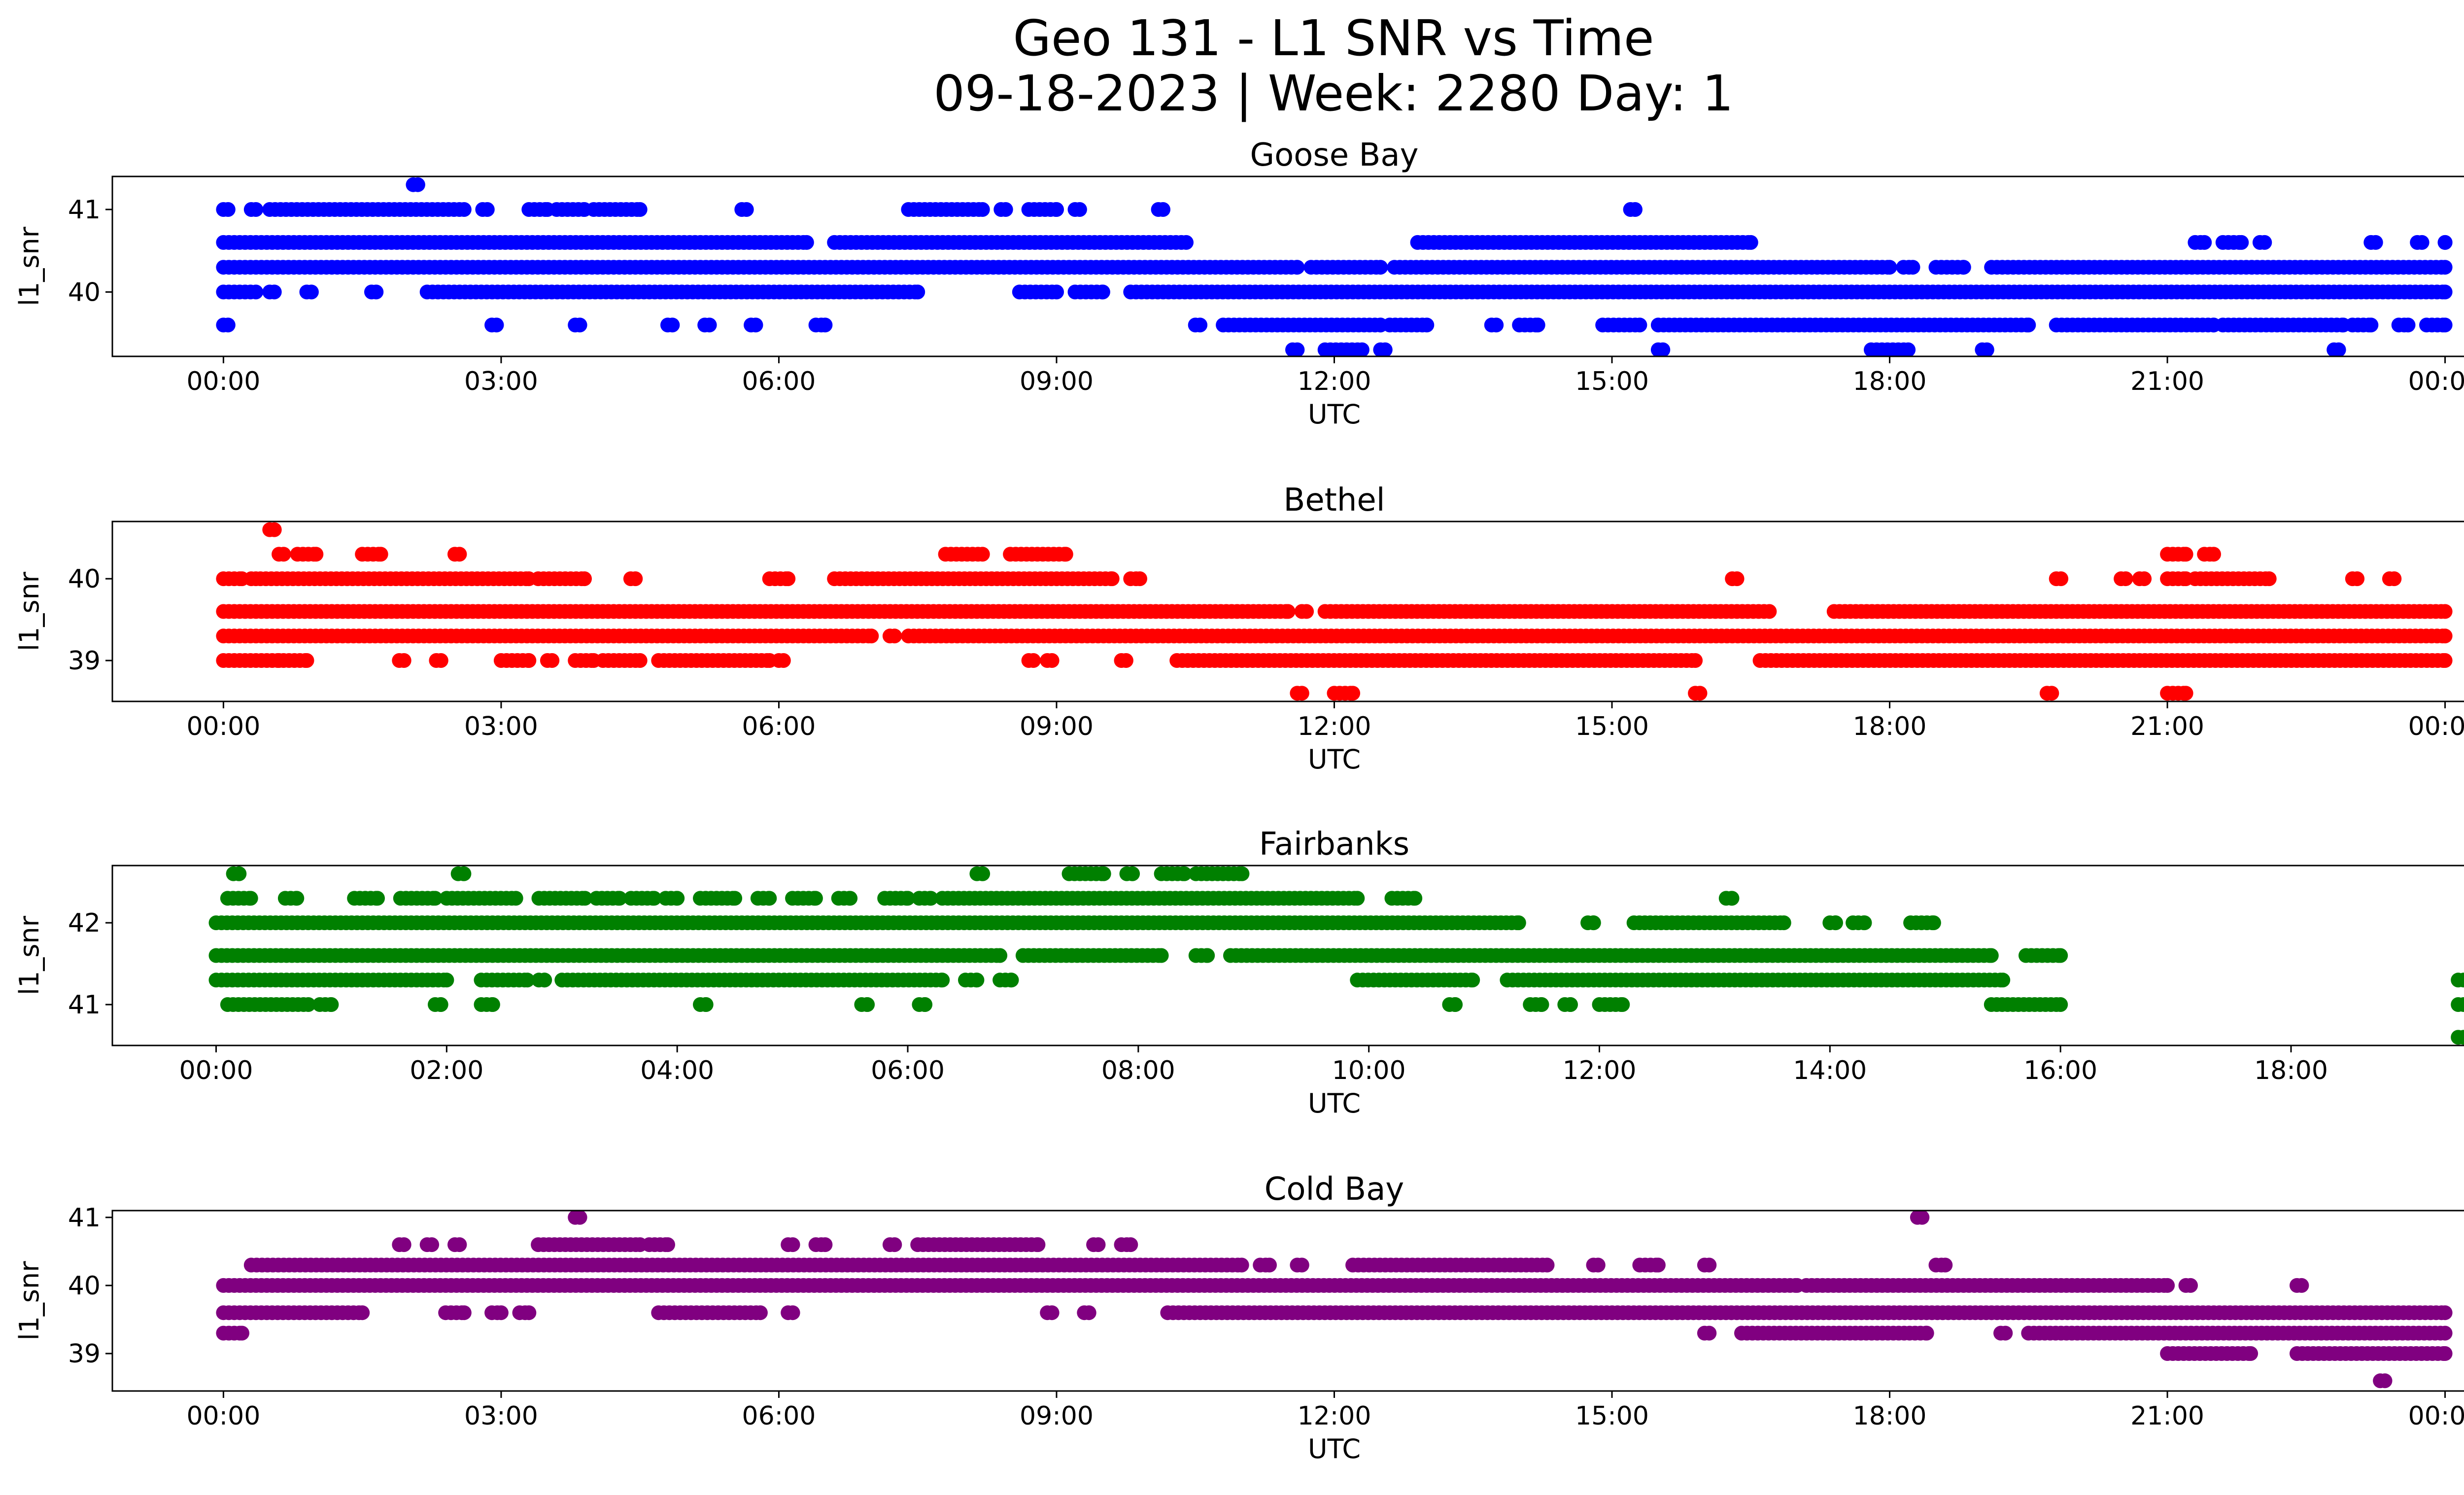 The height and width of the screenshot is (1495, 2464). Describe the element at coordinates (84, 292) in the screenshot. I see `y-tick-label: 40` at that location.